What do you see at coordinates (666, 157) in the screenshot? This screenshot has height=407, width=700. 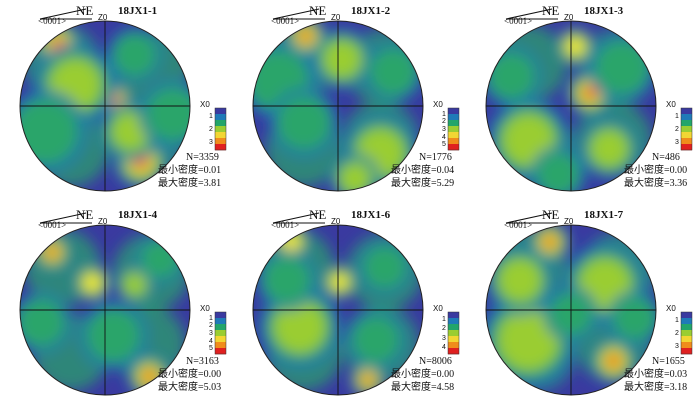 I see `point-count: N=486` at bounding box center [666, 157].